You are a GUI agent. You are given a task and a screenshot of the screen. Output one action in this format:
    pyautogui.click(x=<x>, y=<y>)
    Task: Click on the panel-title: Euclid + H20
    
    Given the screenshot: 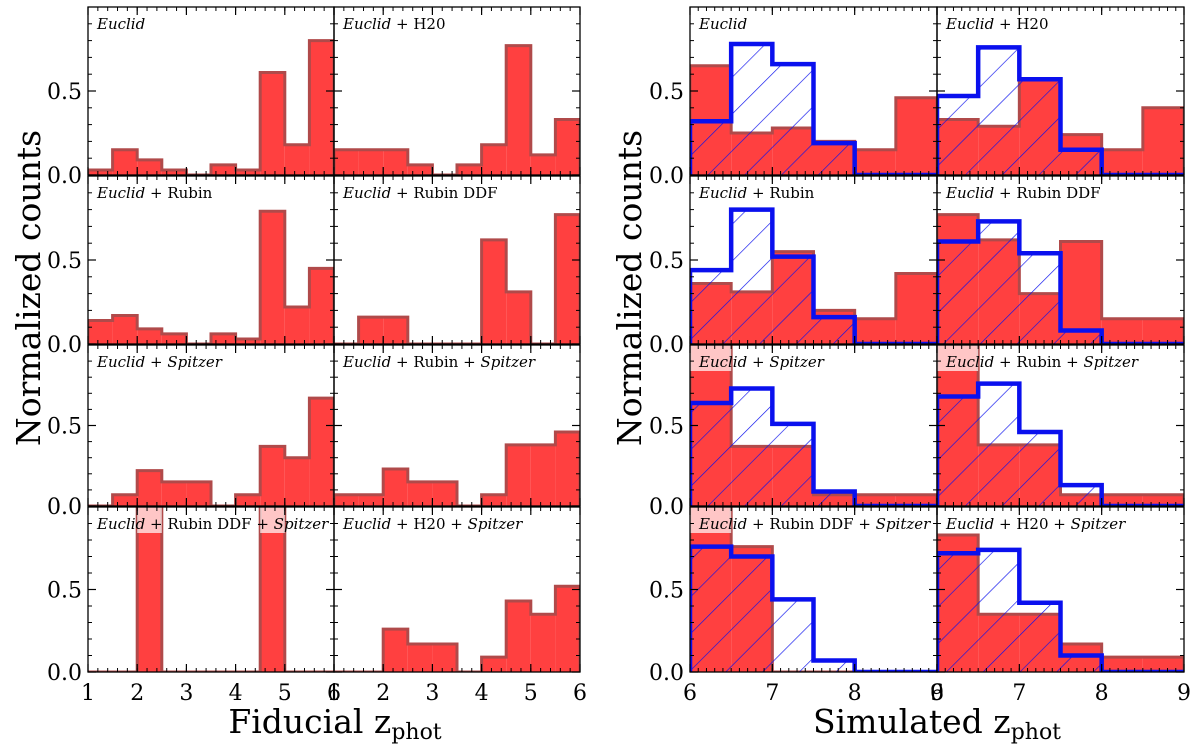 What is the action you would take?
    pyautogui.click(x=997, y=24)
    